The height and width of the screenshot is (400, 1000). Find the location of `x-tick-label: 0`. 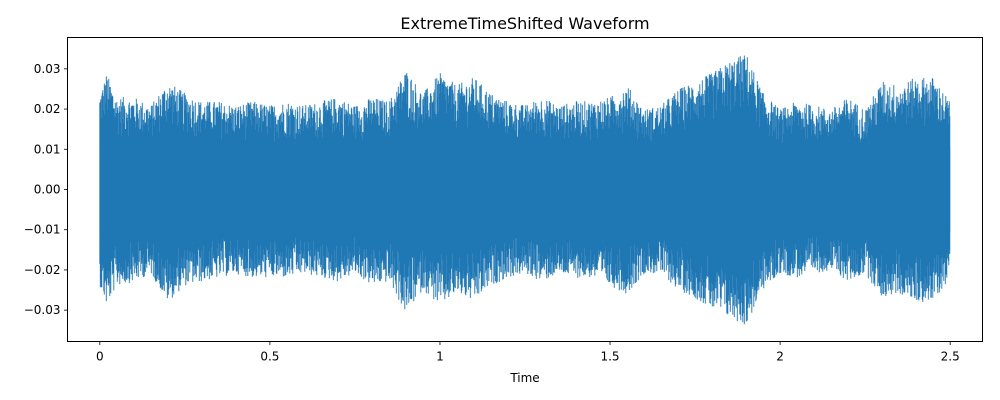

x-tick-label: 0 is located at coordinates (100, 357).